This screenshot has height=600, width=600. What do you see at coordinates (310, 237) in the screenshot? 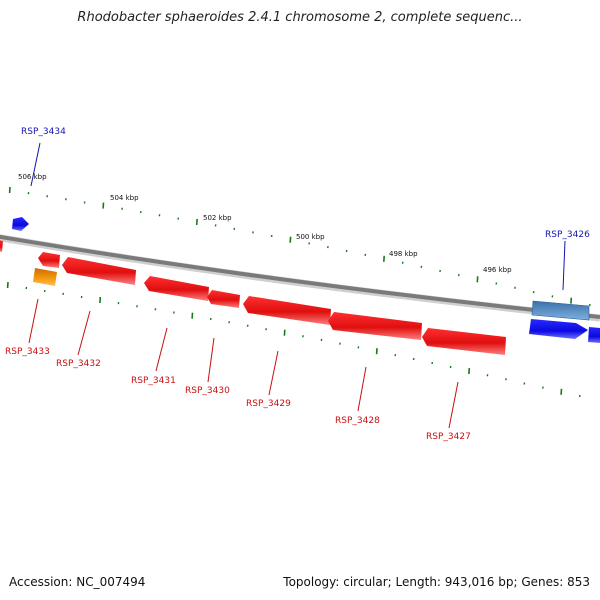
I see `scale-label: 500 kbp` at bounding box center [310, 237].